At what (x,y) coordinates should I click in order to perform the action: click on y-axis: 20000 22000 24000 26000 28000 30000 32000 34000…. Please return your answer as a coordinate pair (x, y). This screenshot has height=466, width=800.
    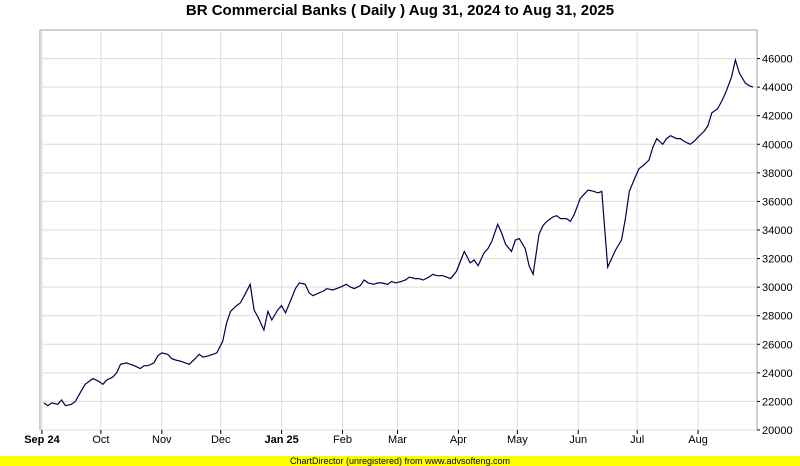
    Looking at the image, I should click on (775, 245).